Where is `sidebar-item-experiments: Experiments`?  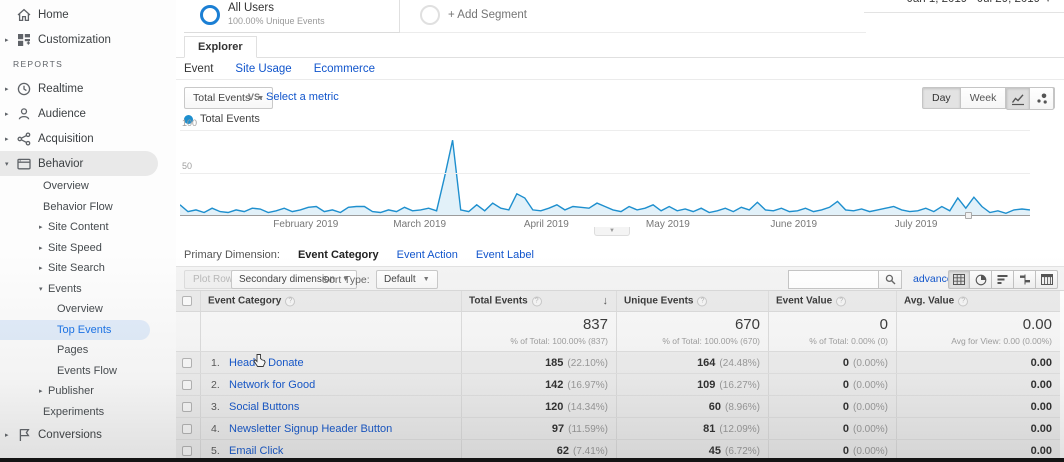 sidebar-item-experiments: Experiments is located at coordinates (88, 412).